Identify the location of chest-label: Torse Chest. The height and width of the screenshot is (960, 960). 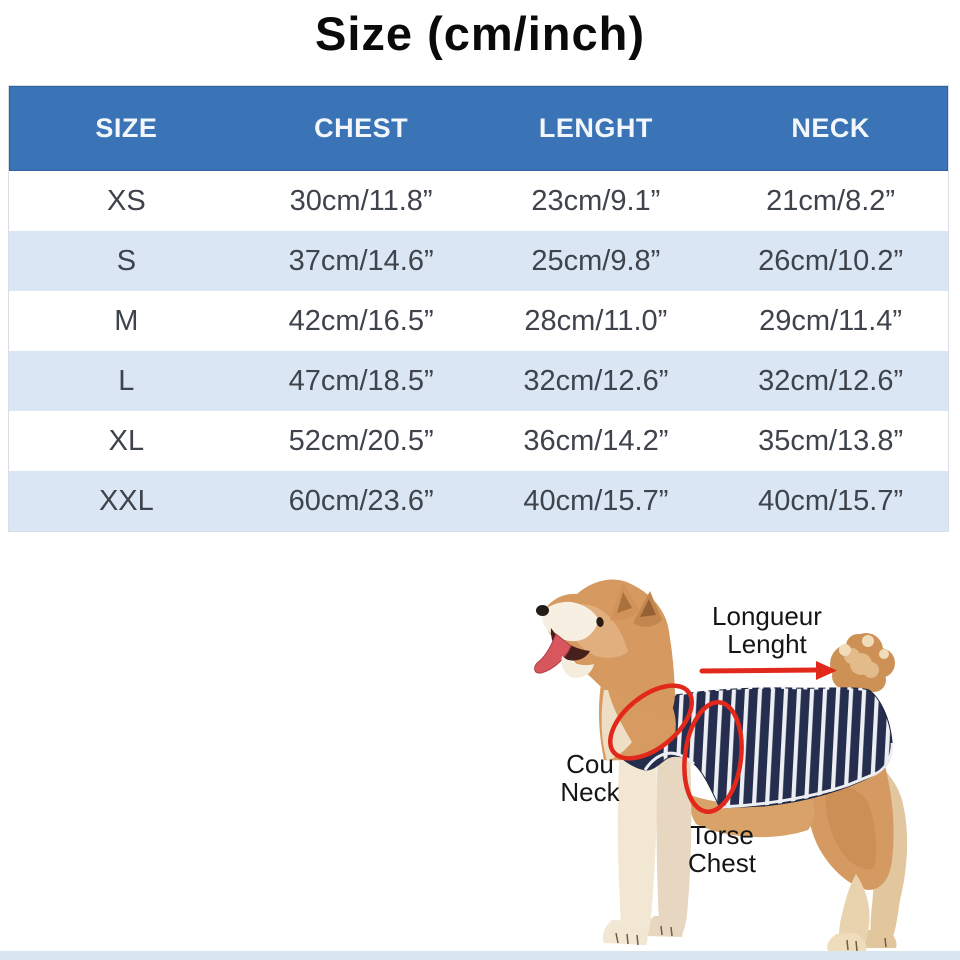
(722, 849).